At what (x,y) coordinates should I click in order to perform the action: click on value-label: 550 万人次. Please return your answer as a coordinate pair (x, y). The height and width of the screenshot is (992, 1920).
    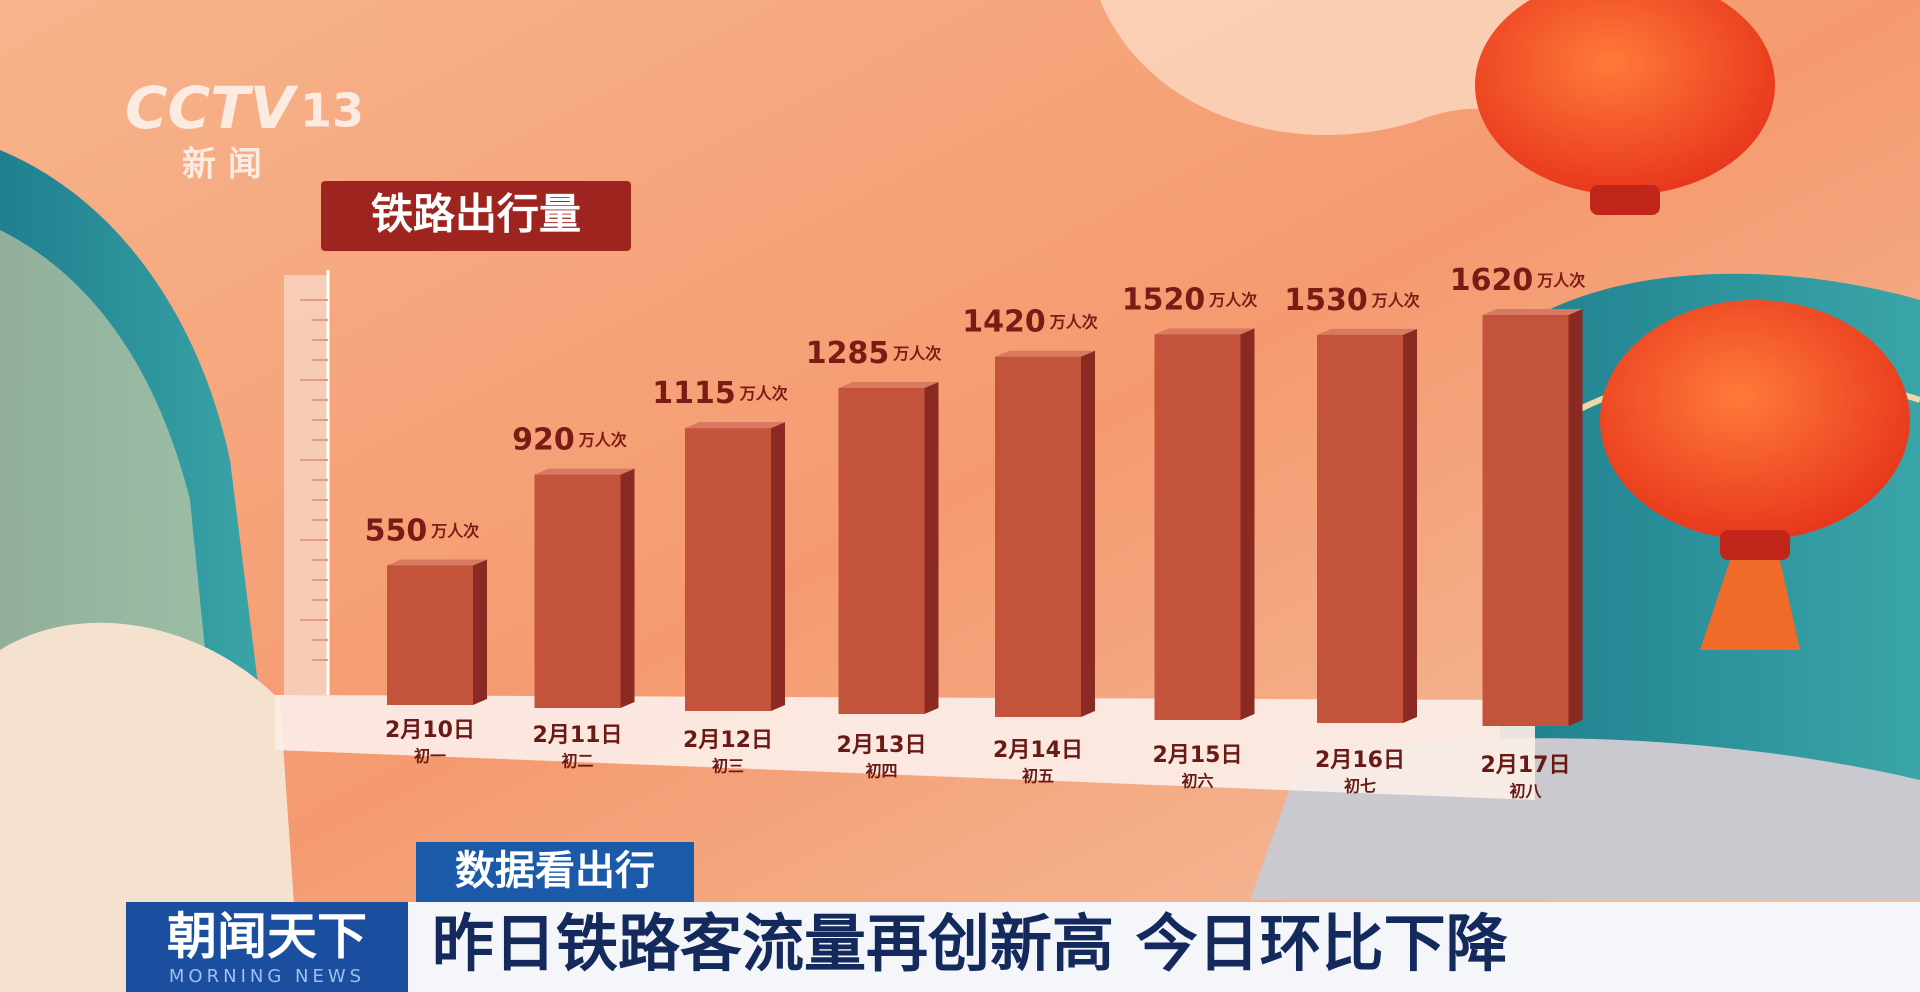
    Looking at the image, I should click on (422, 530).